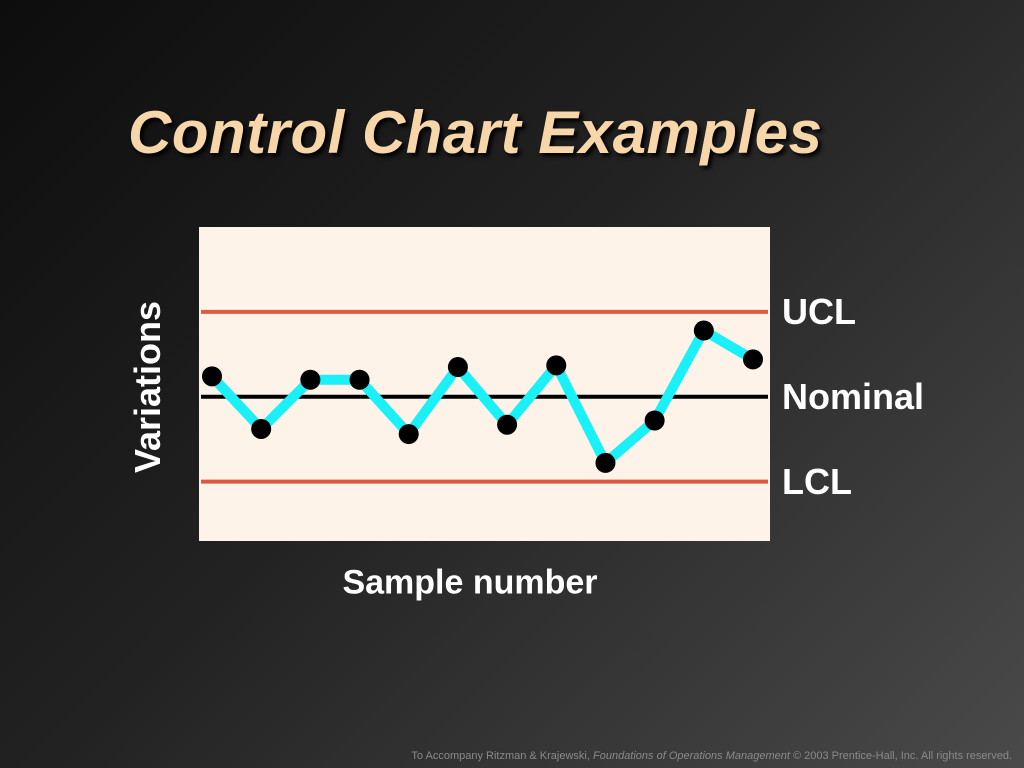 The image size is (1024, 768). I want to click on nominal-label: Nominal, so click(853, 396).